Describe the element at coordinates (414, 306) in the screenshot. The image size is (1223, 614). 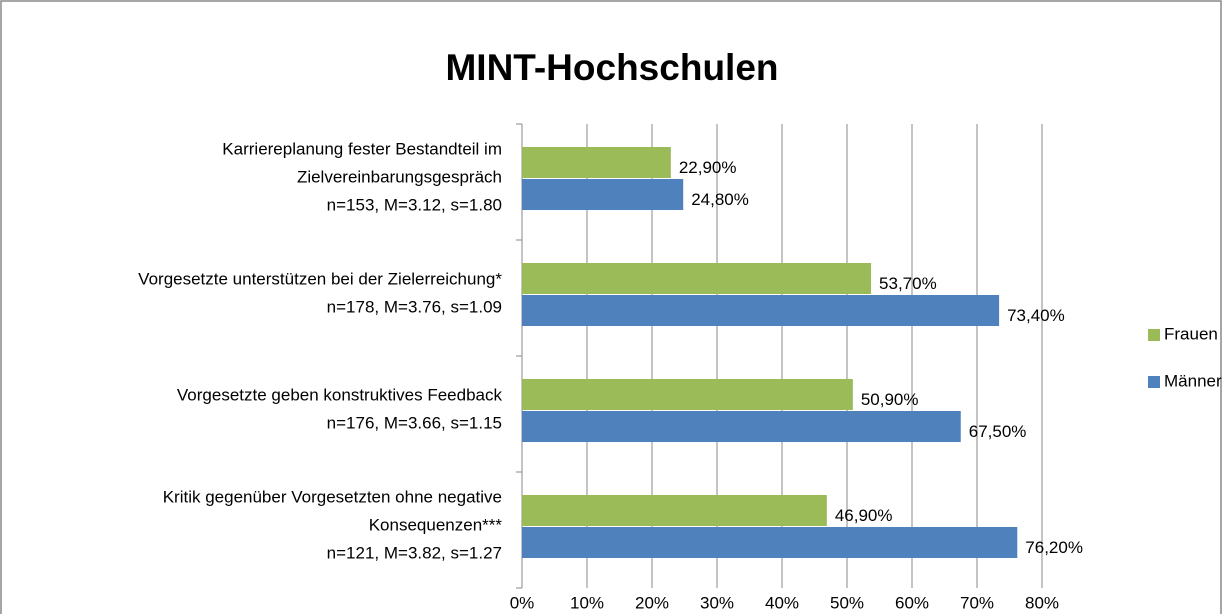
I see `category-label: n=178, M=3.76, s=1.09` at that location.